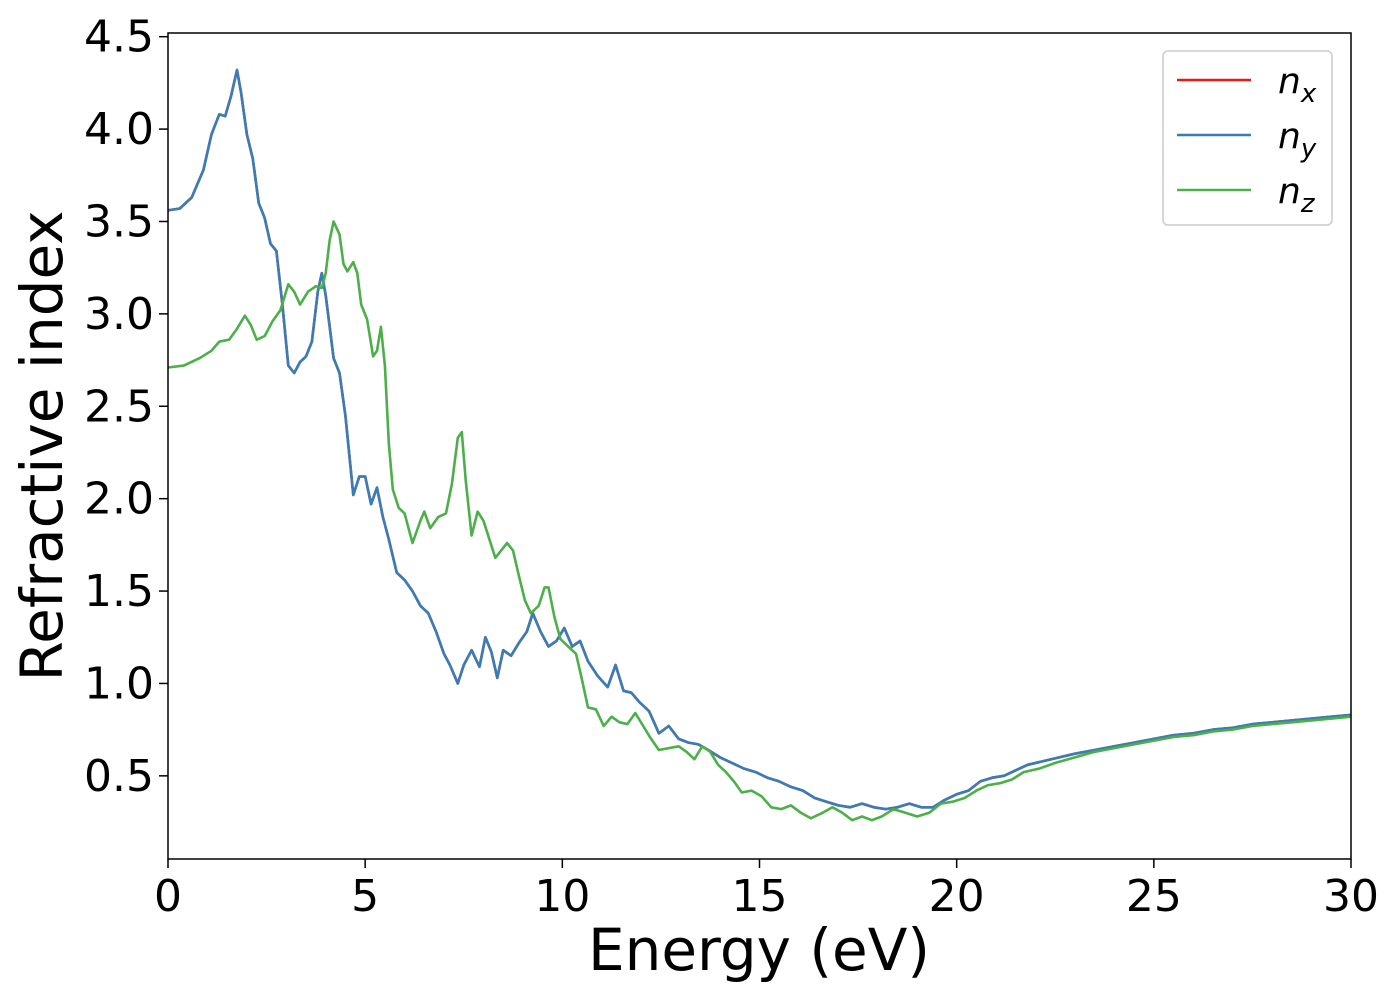 Image resolution: width=1400 pixels, height=1000 pixels. Describe the element at coordinates (1351, 896) in the screenshot. I see `x-tick-label: 30` at that location.